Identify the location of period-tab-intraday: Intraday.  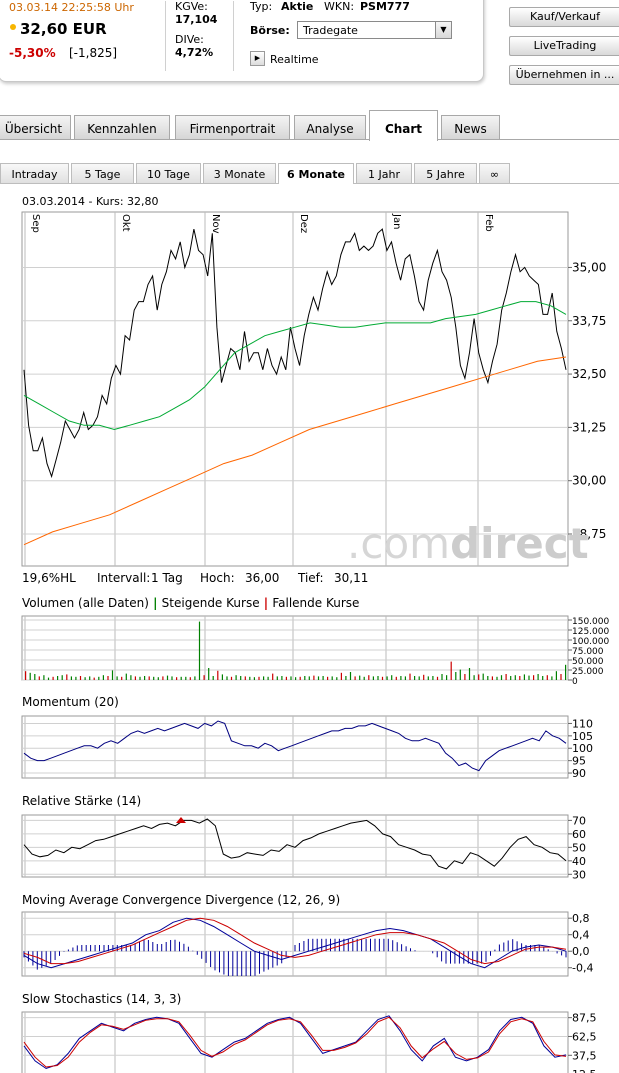
(34, 173).